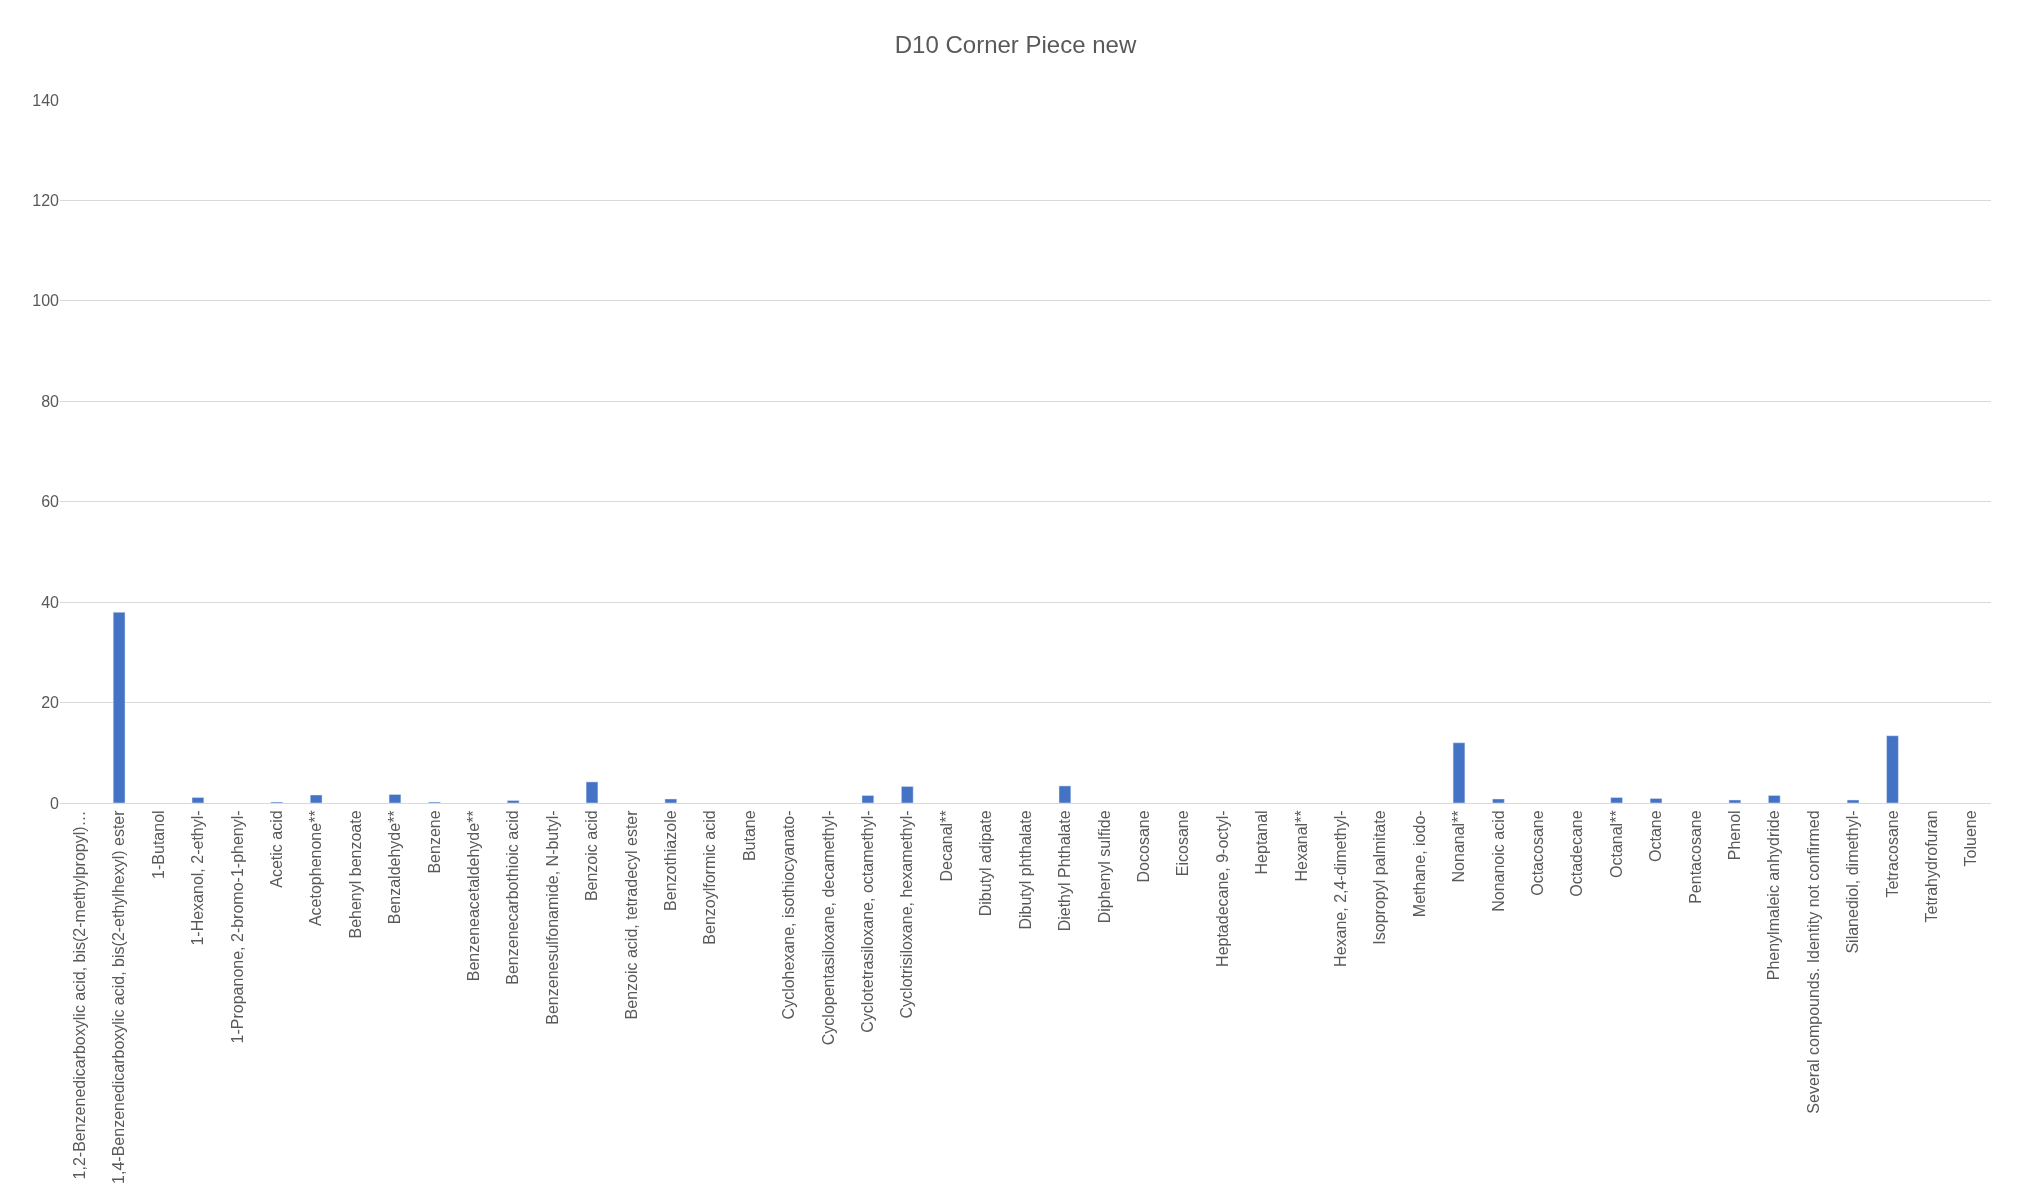  What do you see at coordinates (1616, 844) in the screenshot?
I see `x-tick-label: Octanal**` at bounding box center [1616, 844].